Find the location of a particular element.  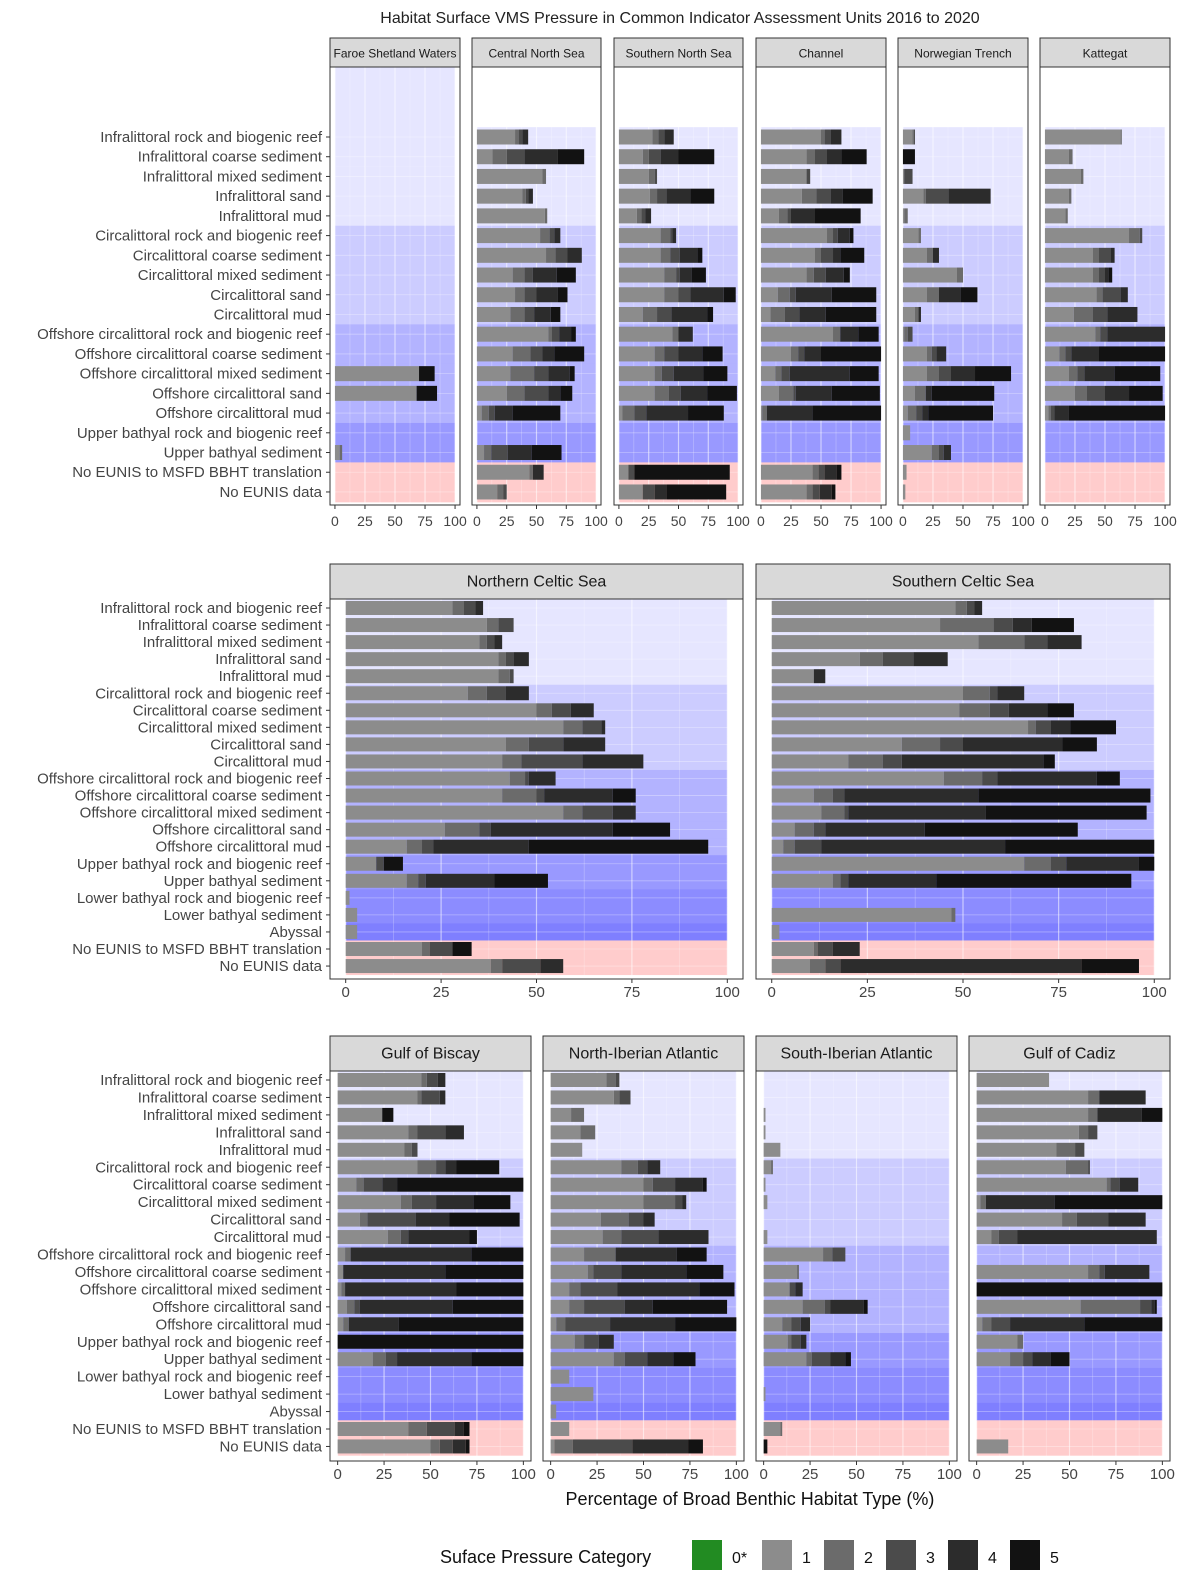

facet-strip-label: Kattegat is located at coordinates (1105, 54).